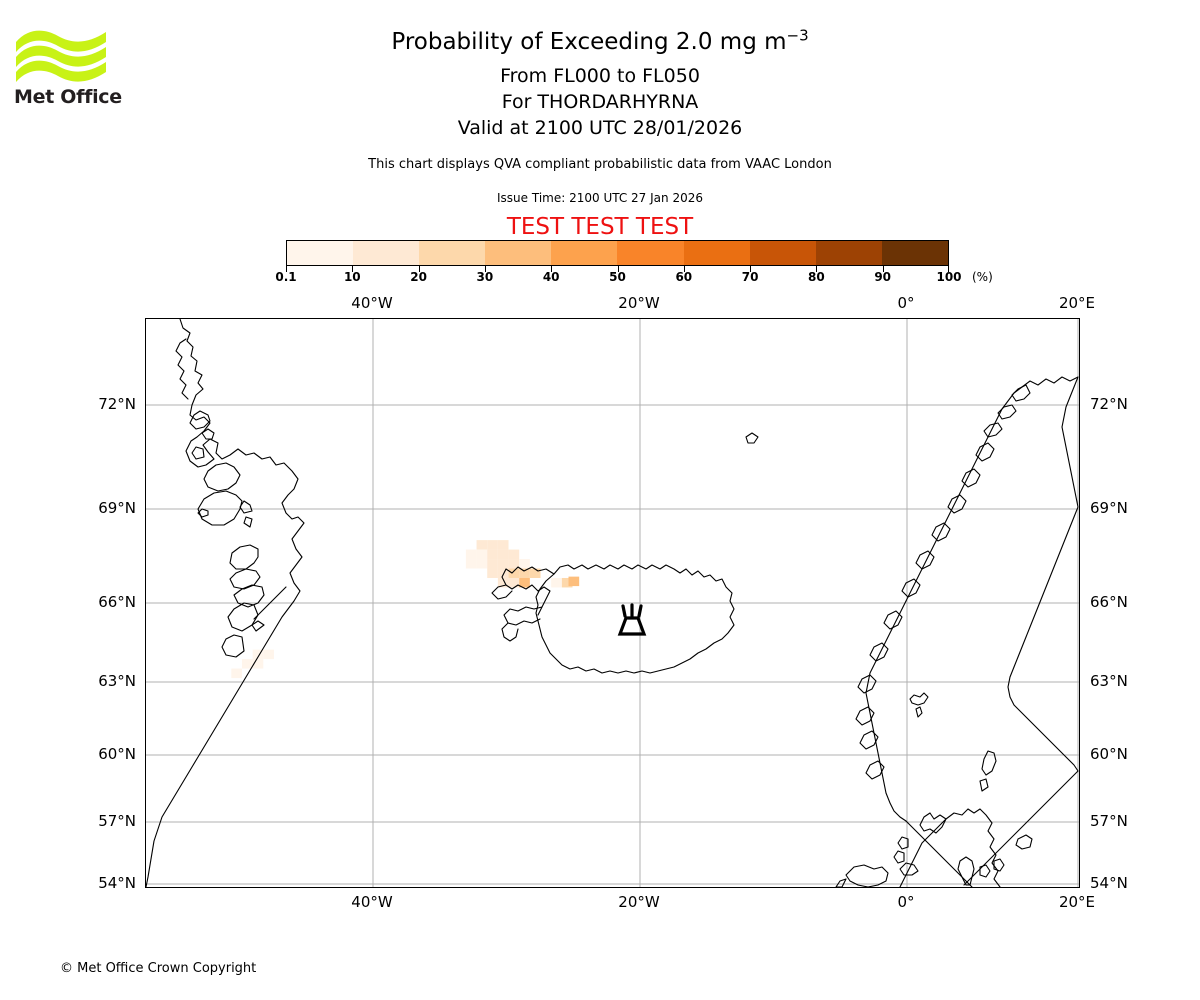 The image size is (1200, 1000). I want to click on lon-label-bottom-0: 40°W, so click(372, 902).